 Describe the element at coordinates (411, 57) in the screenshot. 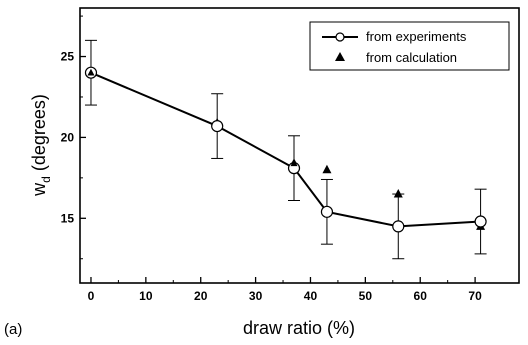

I see `legend-label-calculation: from calculation` at that location.